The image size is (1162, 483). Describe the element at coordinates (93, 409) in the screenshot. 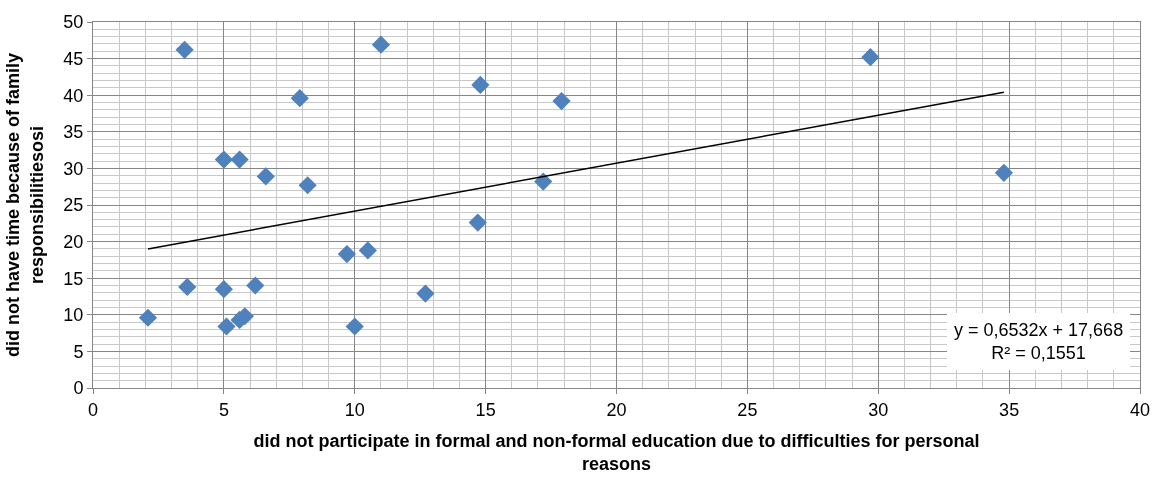

I see `x-tick-label: 0` at that location.